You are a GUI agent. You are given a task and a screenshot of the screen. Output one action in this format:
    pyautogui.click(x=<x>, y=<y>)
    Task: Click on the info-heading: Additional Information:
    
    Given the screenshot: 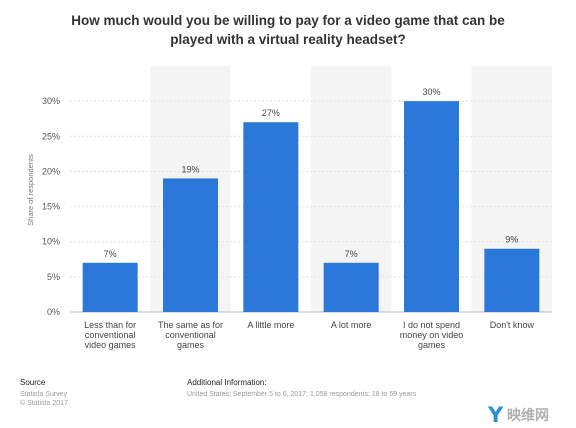 What is the action you would take?
    pyautogui.click(x=227, y=382)
    